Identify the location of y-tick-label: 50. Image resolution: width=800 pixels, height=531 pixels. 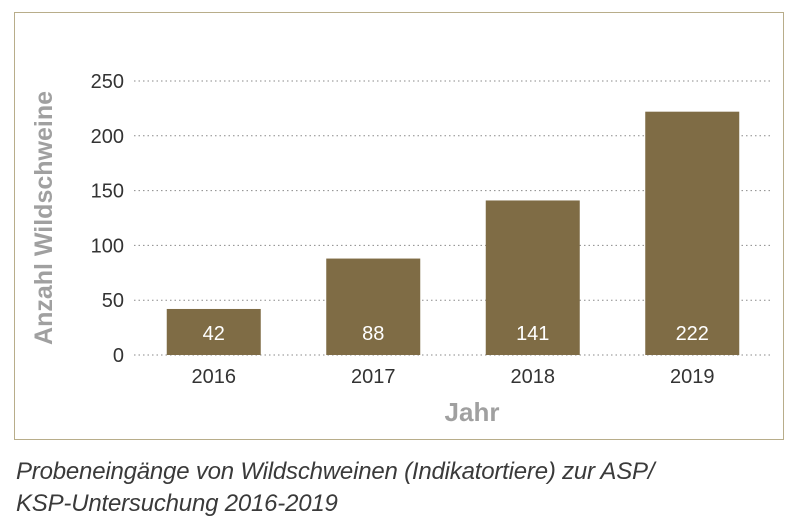
(113, 301).